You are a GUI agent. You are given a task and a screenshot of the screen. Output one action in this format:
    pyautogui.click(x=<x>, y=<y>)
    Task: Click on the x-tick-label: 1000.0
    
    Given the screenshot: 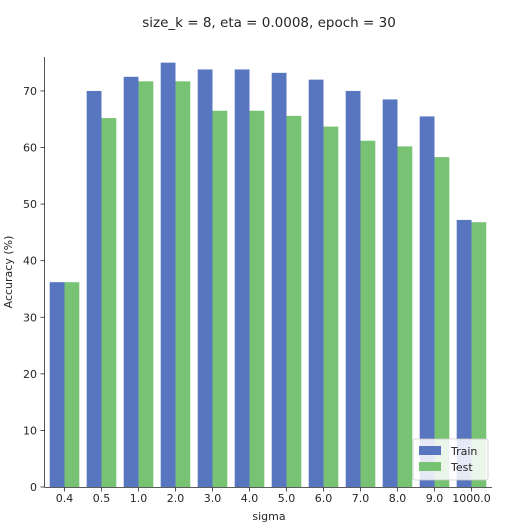 What is the action you would take?
    pyautogui.click(x=471, y=498)
    